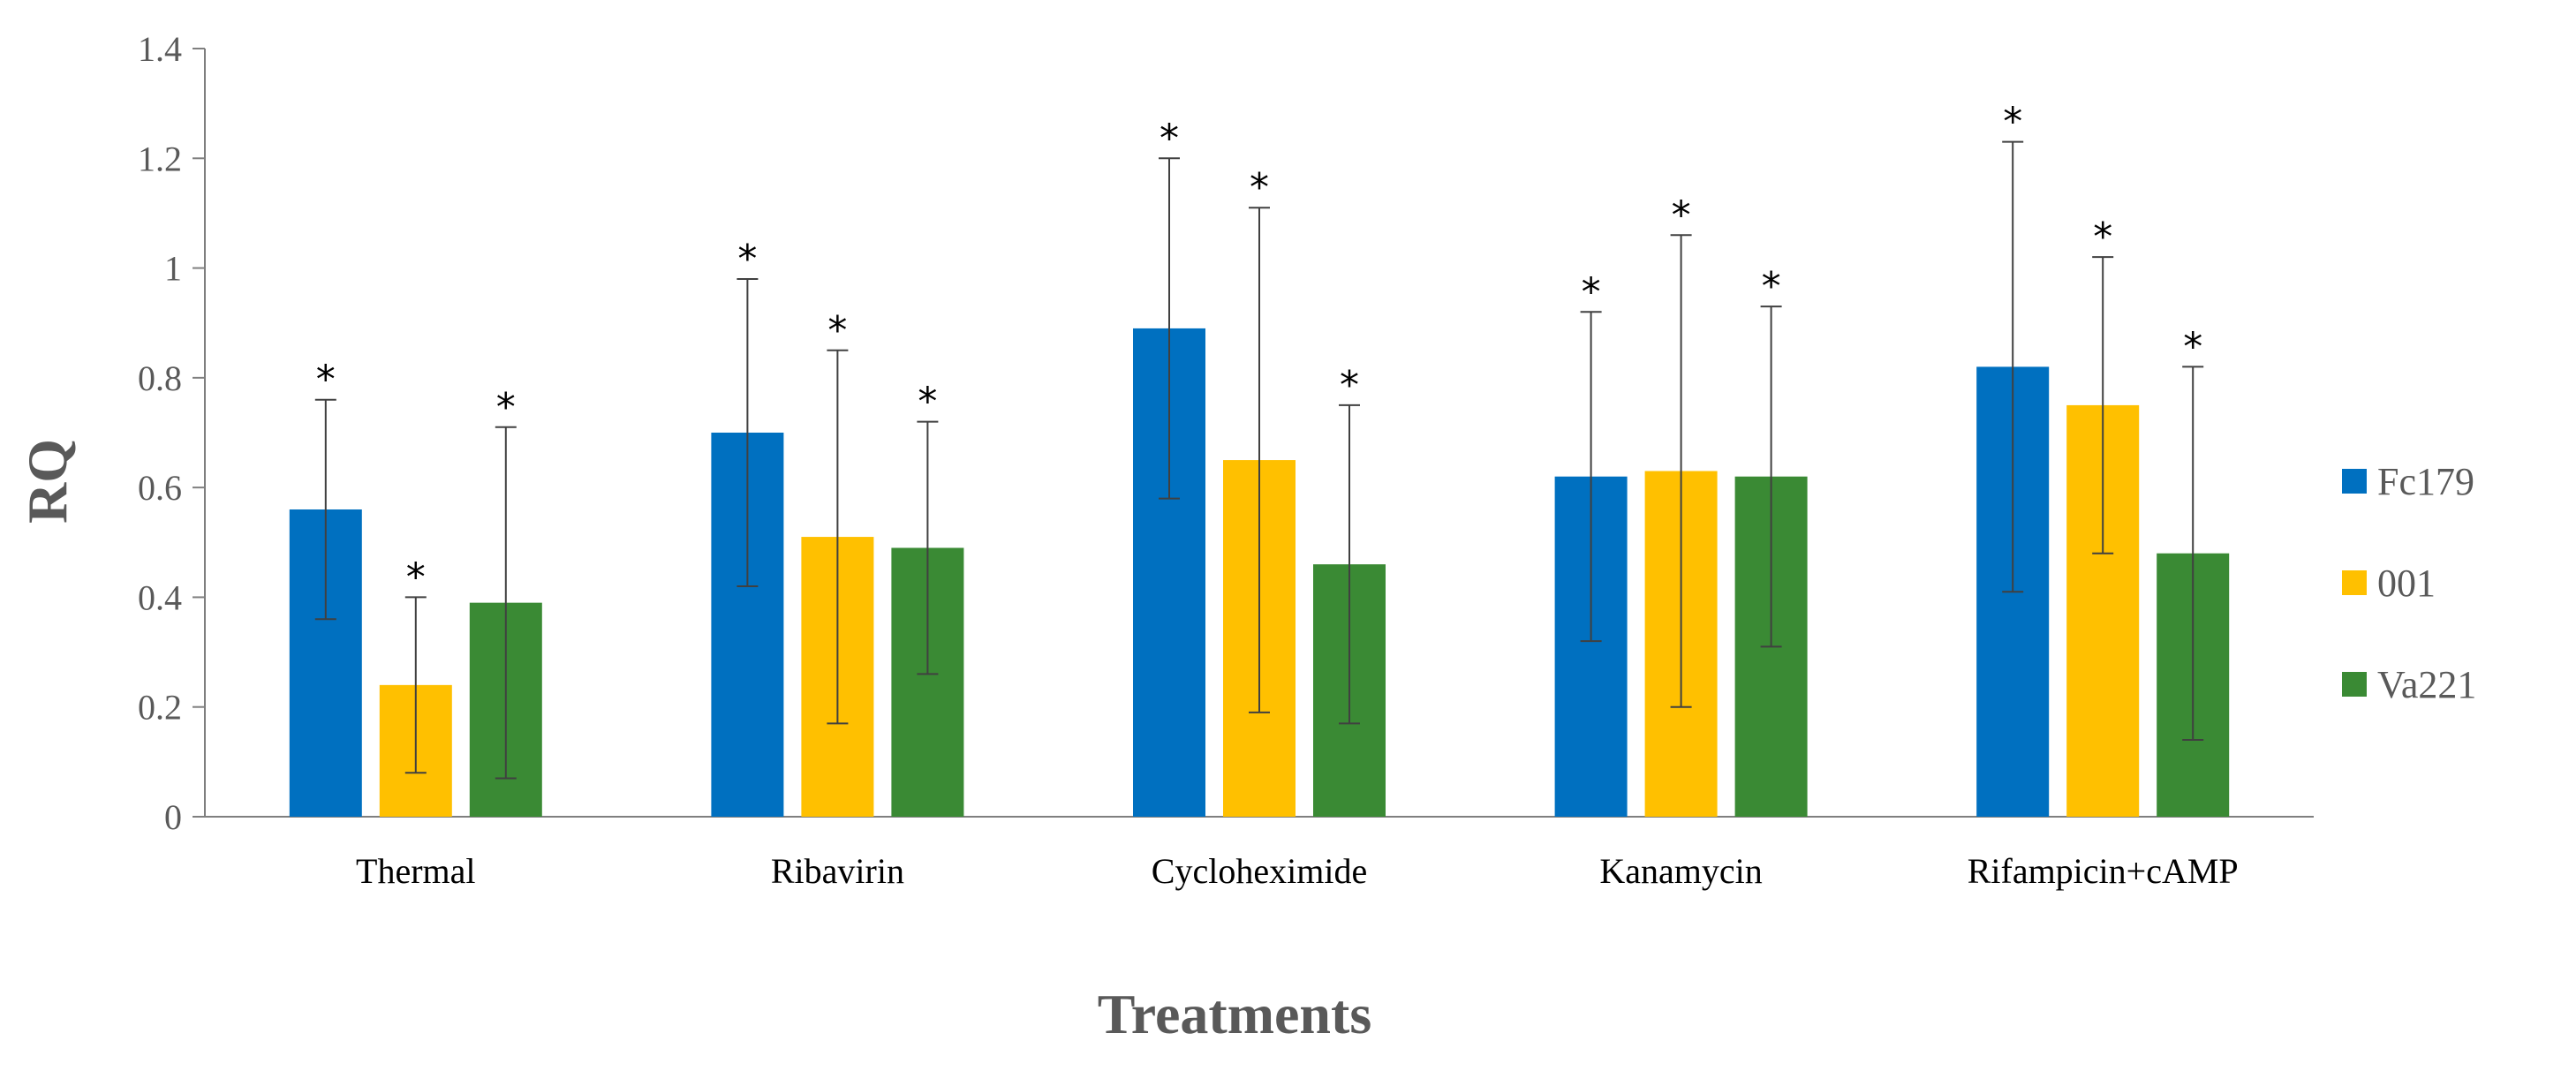  Describe the element at coordinates (2354, 684) in the screenshot. I see `legend-swatch-va221` at that location.